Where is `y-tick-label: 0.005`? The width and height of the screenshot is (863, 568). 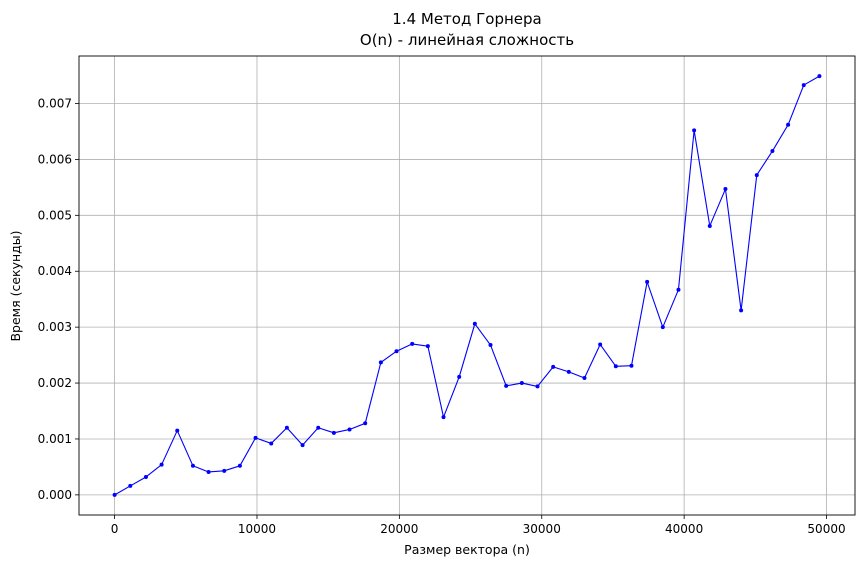 y-tick-label: 0.005 is located at coordinates (55, 215).